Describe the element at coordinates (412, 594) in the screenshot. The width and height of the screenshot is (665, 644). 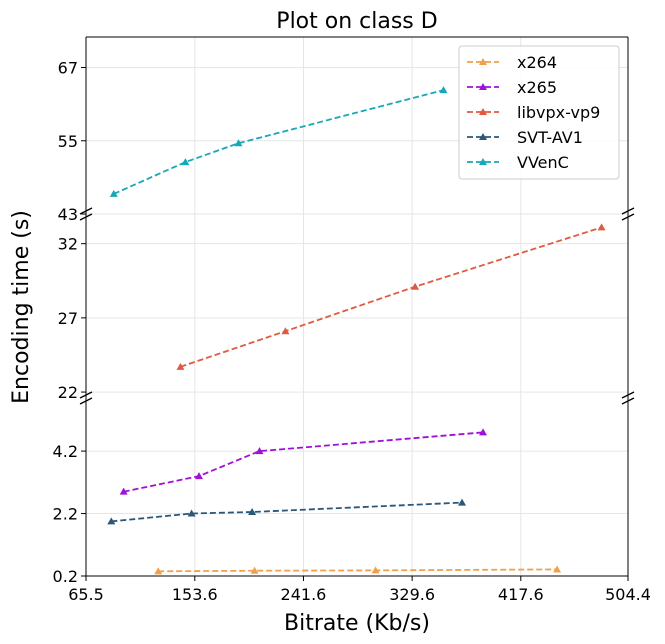
I see `x-tick-label: 329.6` at that location.